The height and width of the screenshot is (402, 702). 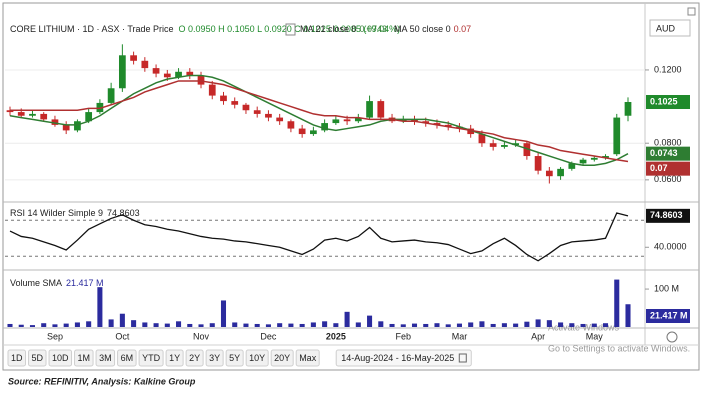 What do you see at coordinates (84, 358) in the screenshot?
I see `range-button: 1M` at bounding box center [84, 358].